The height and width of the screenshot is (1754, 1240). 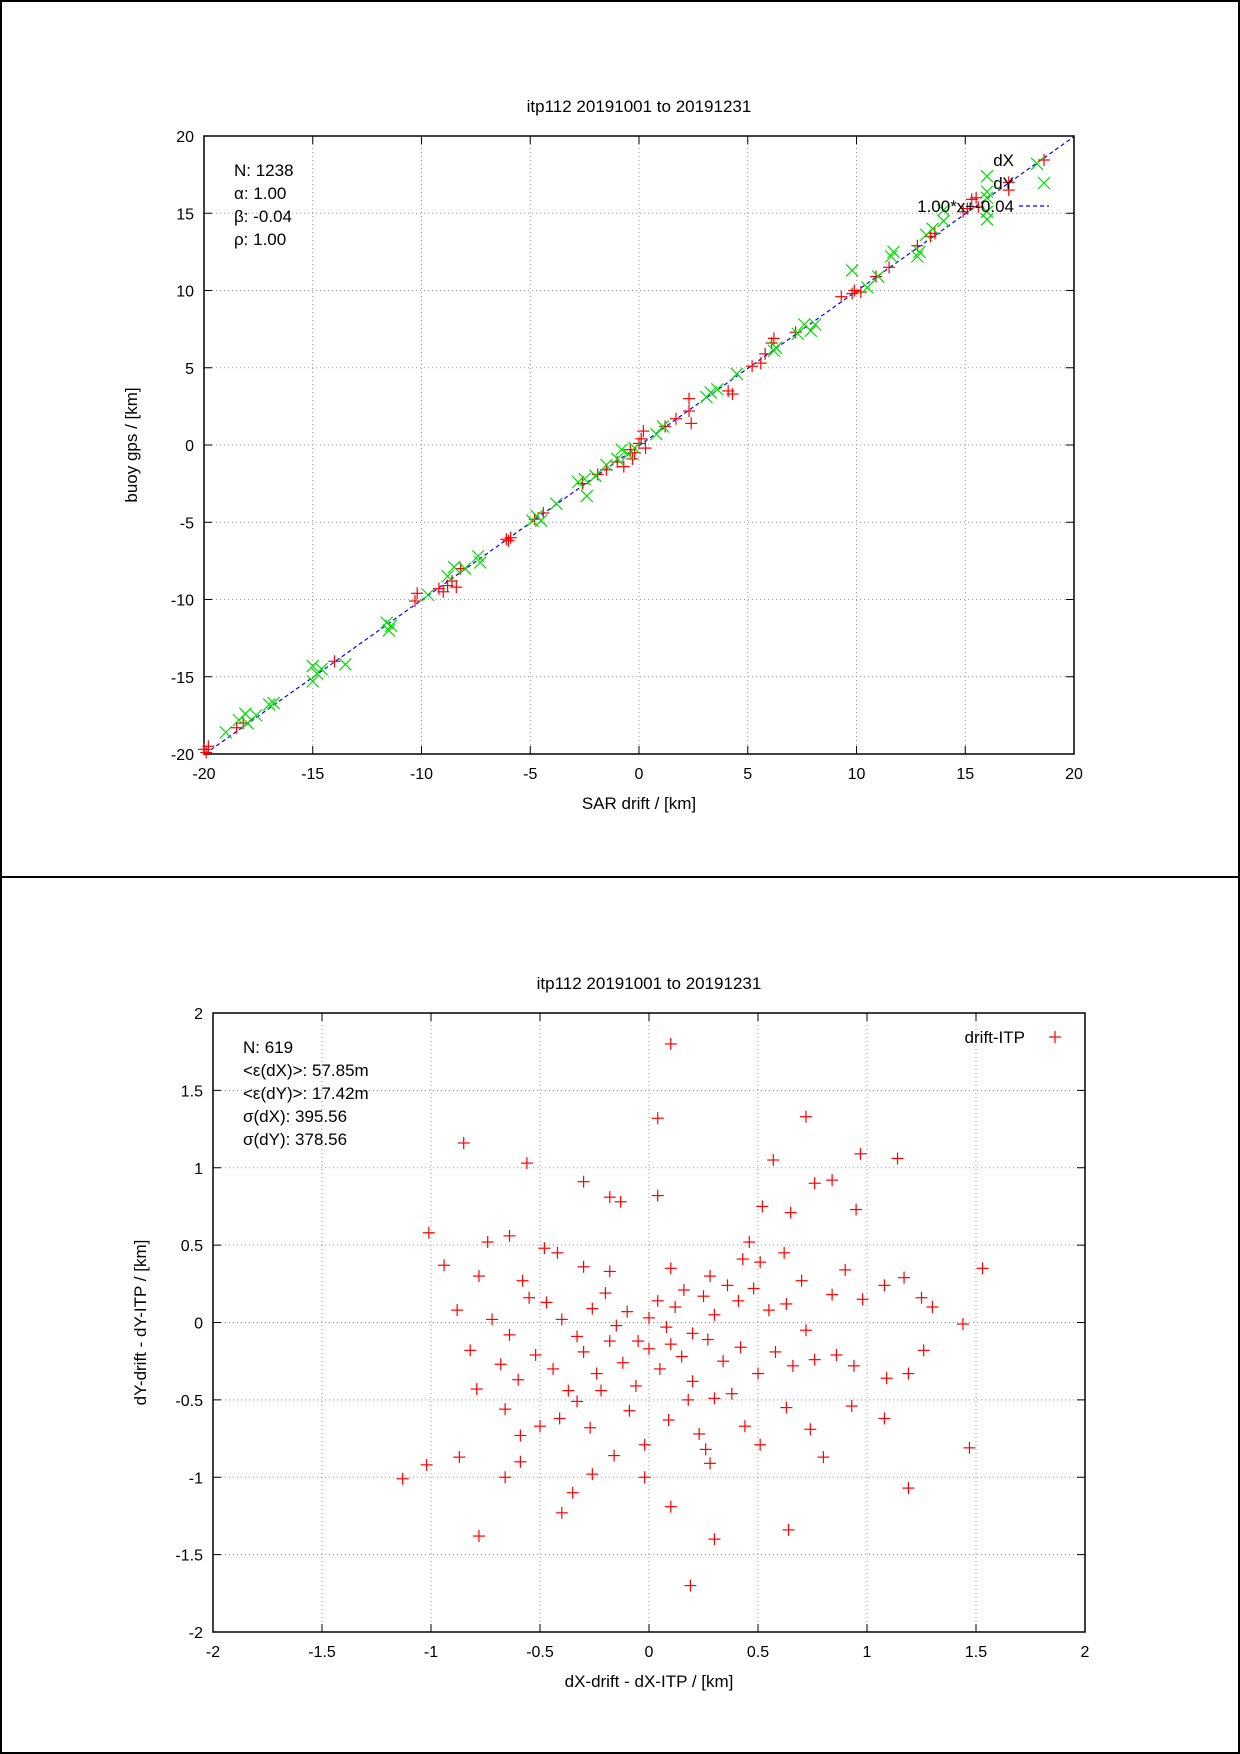 I want to click on x-tick-label: 5, so click(x=747, y=774).